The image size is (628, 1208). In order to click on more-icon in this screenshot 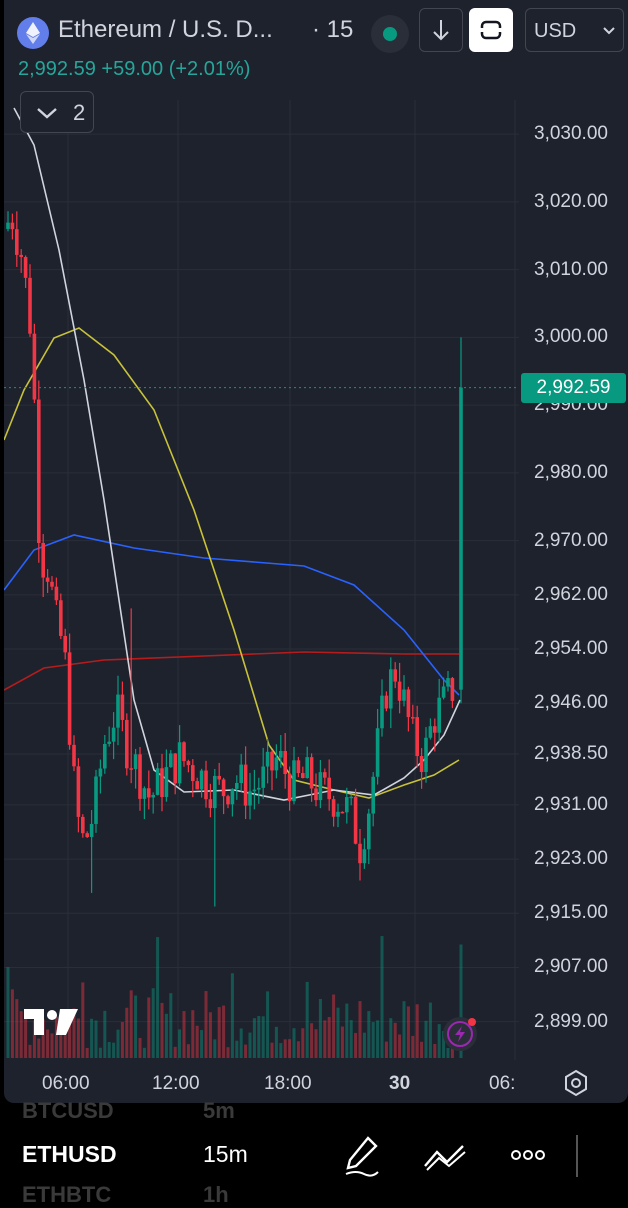, I will do `click(528, 1158)`.